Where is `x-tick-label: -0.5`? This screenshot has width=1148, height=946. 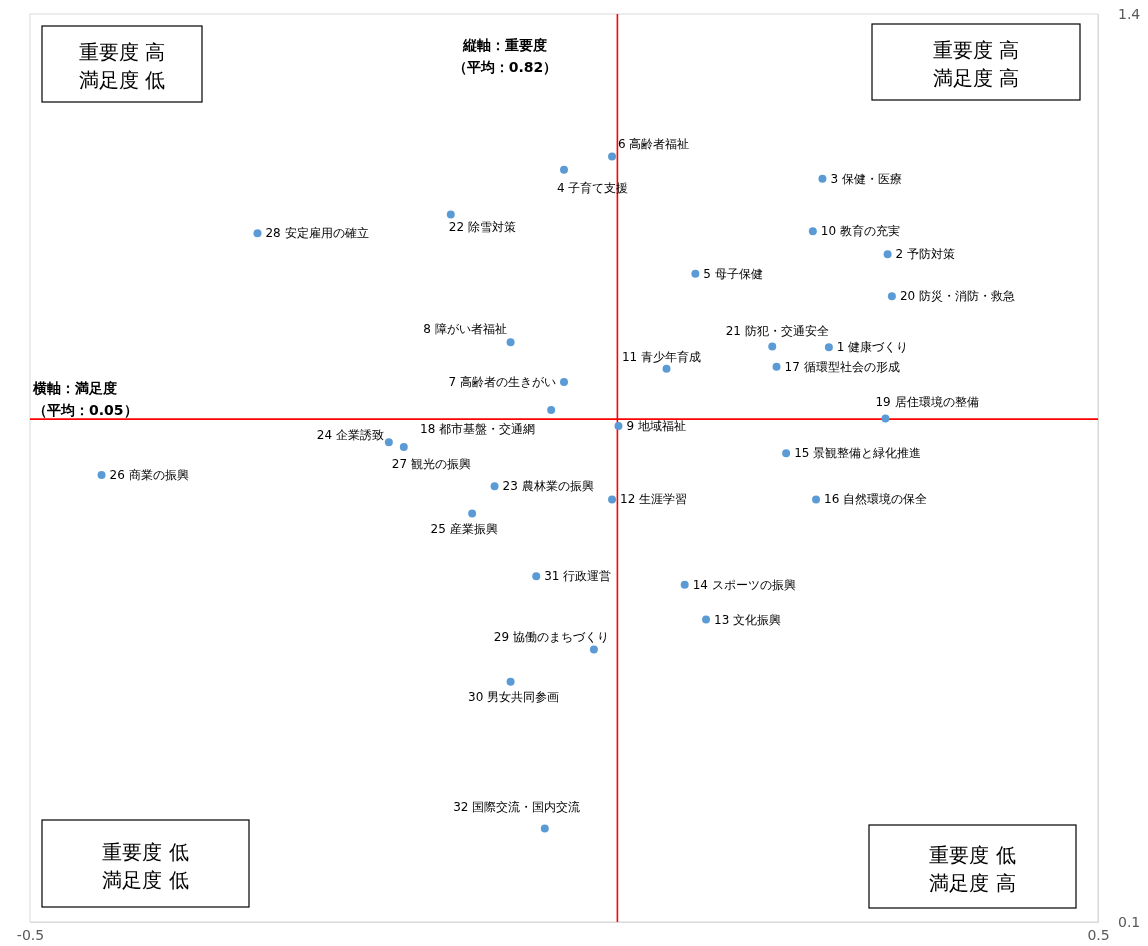 x-tick-label: -0.5 is located at coordinates (30, 934).